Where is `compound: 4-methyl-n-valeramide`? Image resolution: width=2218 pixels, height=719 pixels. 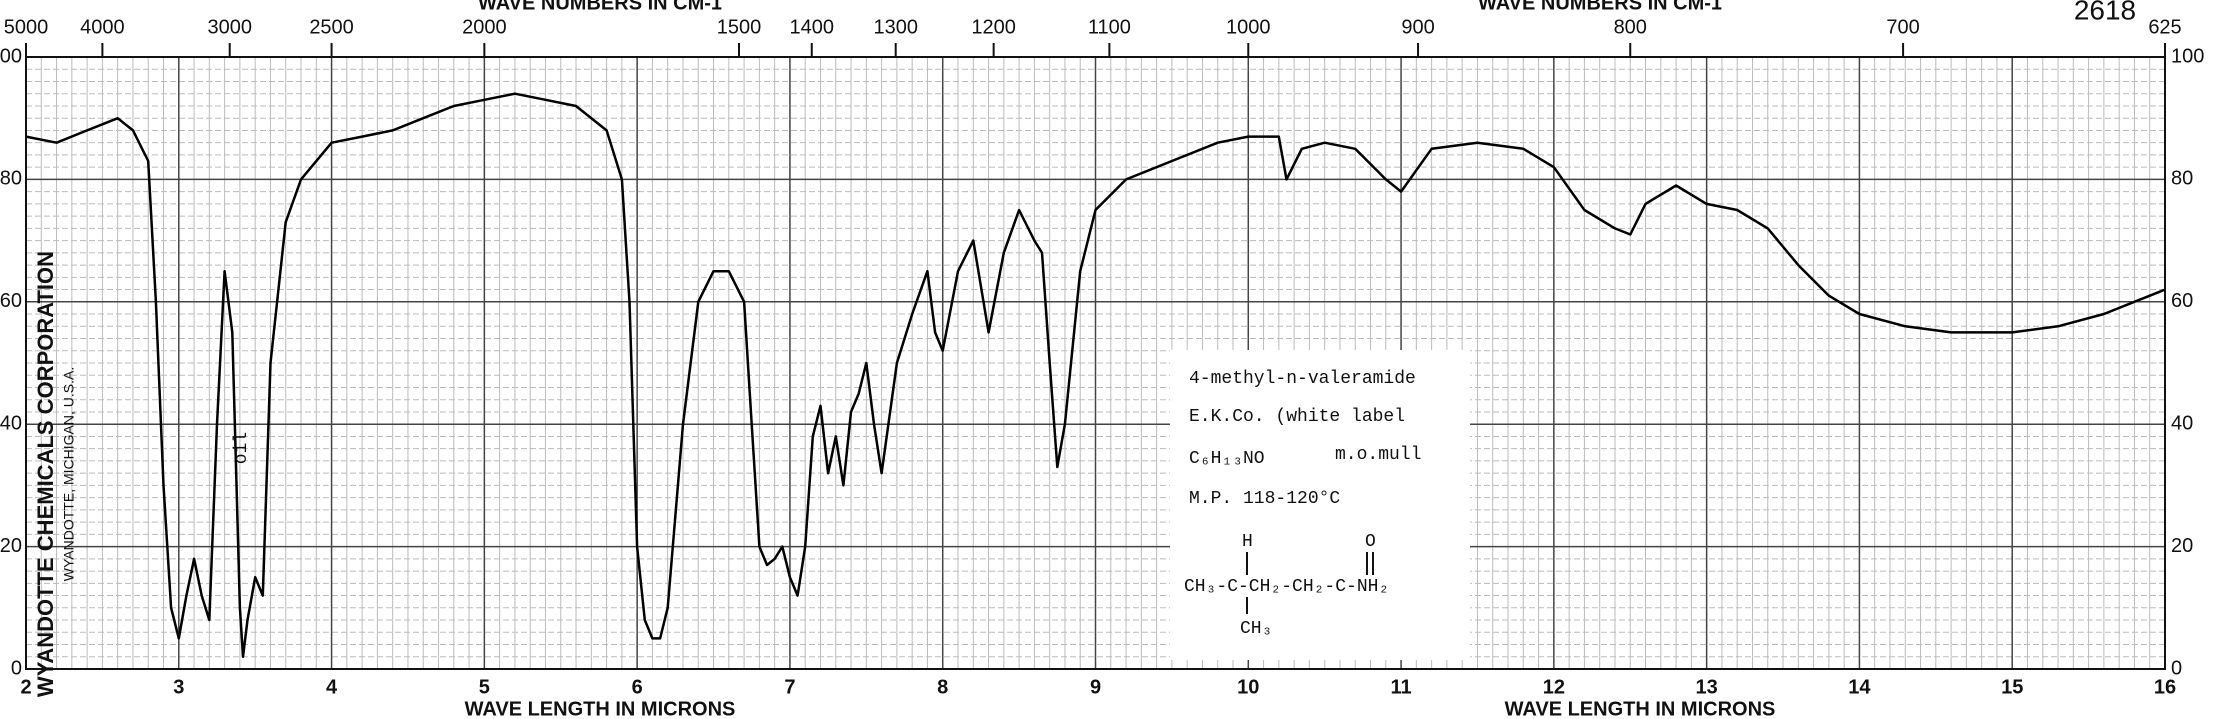
compound: 4-methyl-n-valeramide is located at coordinates (1302, 379).